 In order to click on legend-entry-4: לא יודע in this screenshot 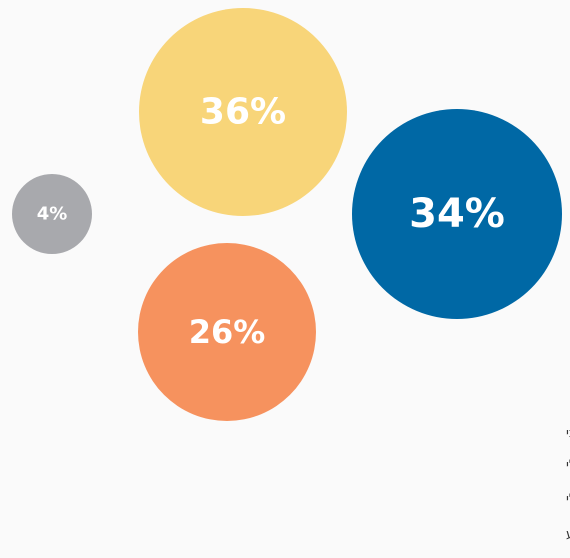, I will do `click(568, 534)`.